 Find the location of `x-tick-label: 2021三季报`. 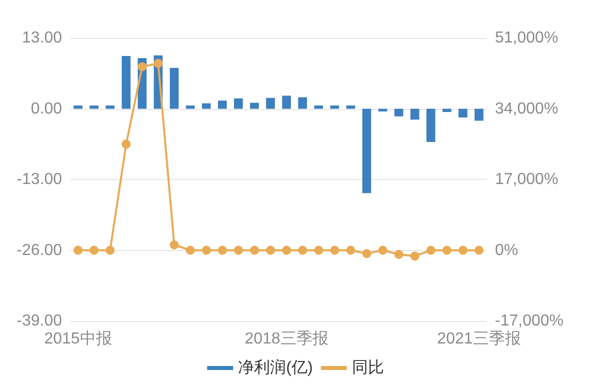

x-tick-label: 2021三季报 is located at coordinates (479, 339).